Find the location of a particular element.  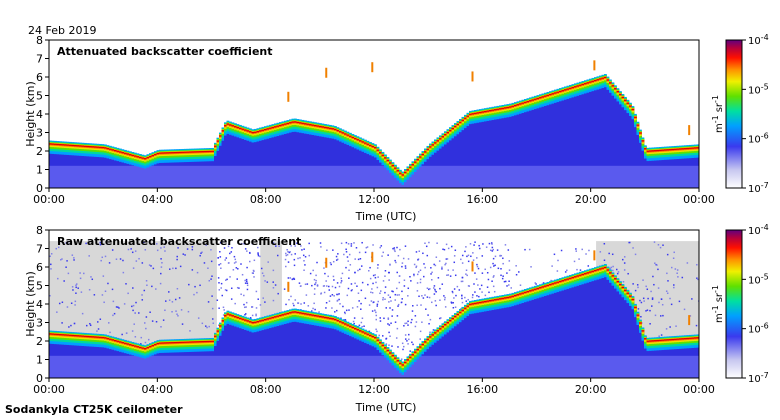

x-tick-label: 08:00 is located at coordinates (266, 199).